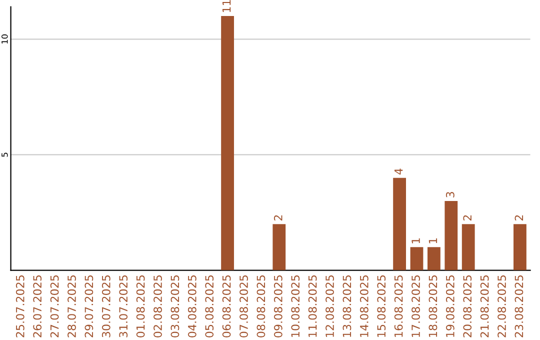 This screenshot has height=340, width=540. What do you see at coordinates (4, 39) in the screenshot?
I see `y-tick-label: 10` at bounding box center [4, 39].